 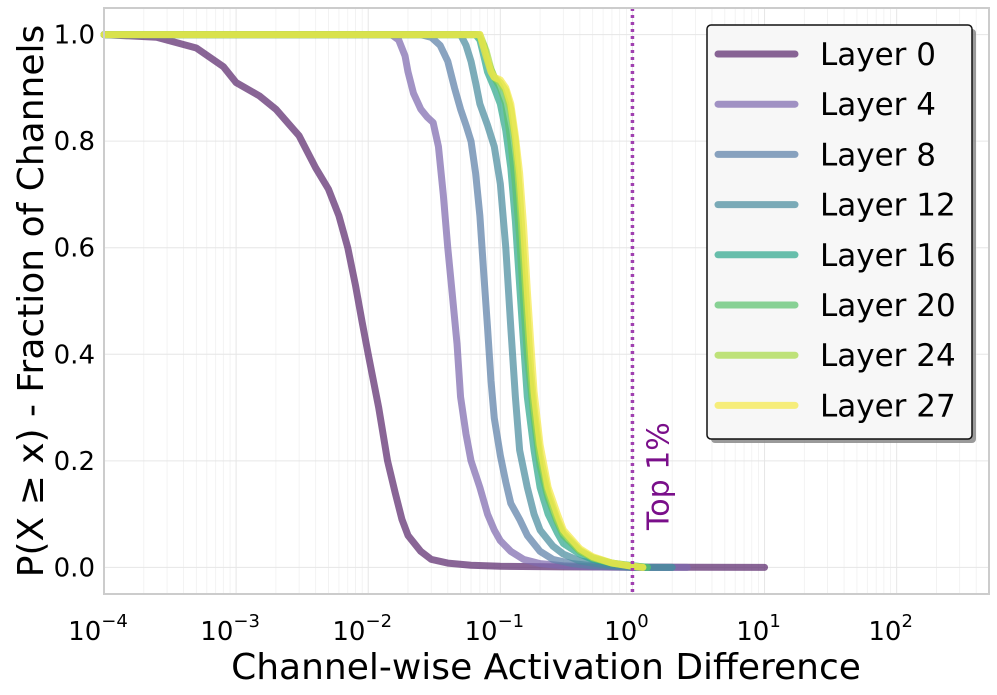 I want to click on x-tick-label: 10⁻⁴, so click(x=98, y=629).